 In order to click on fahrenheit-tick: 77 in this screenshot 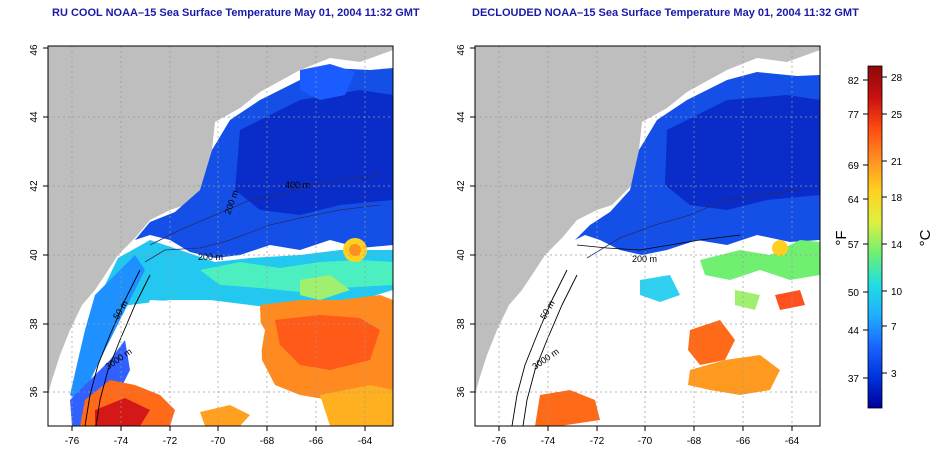, I will do `click(854, 115)`.